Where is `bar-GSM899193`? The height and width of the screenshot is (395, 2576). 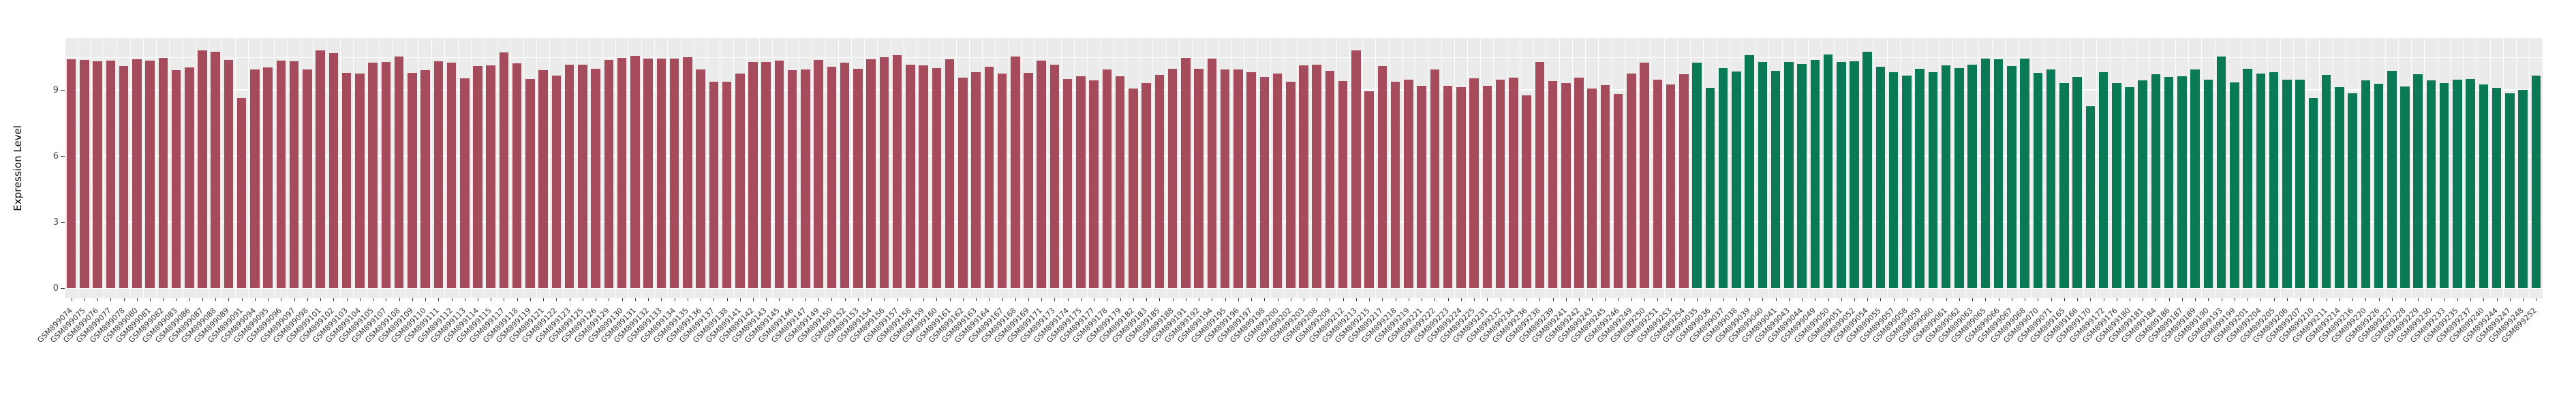 bar-GSM899193 is located at coordinates (2221, 172).